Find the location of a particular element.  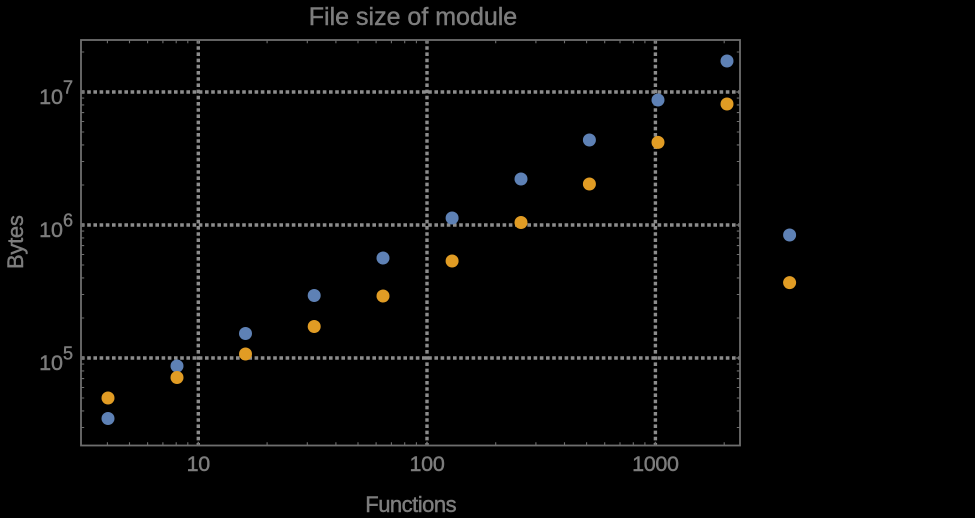

svg-text: Bytes is located at coordinates (15, 242).